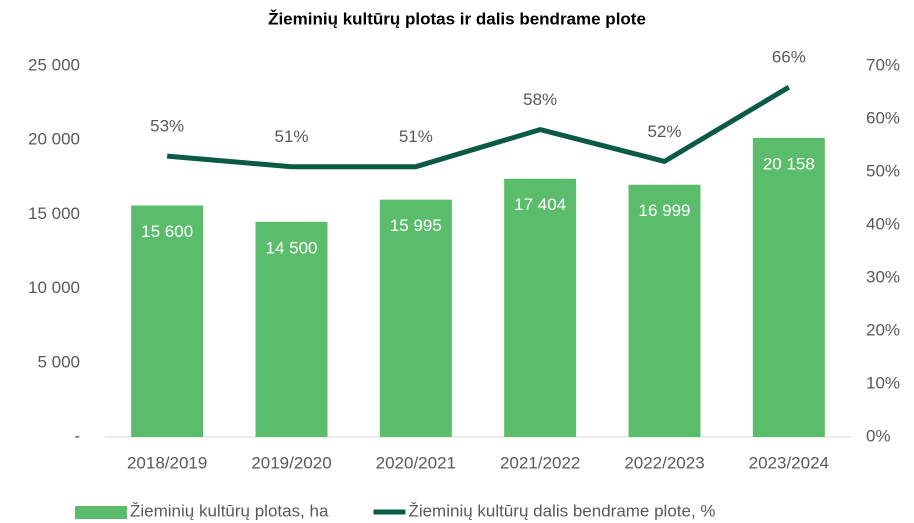  I want to click on legend-label: Žieminių kultūrų plotas, ha, so click(229, 510).